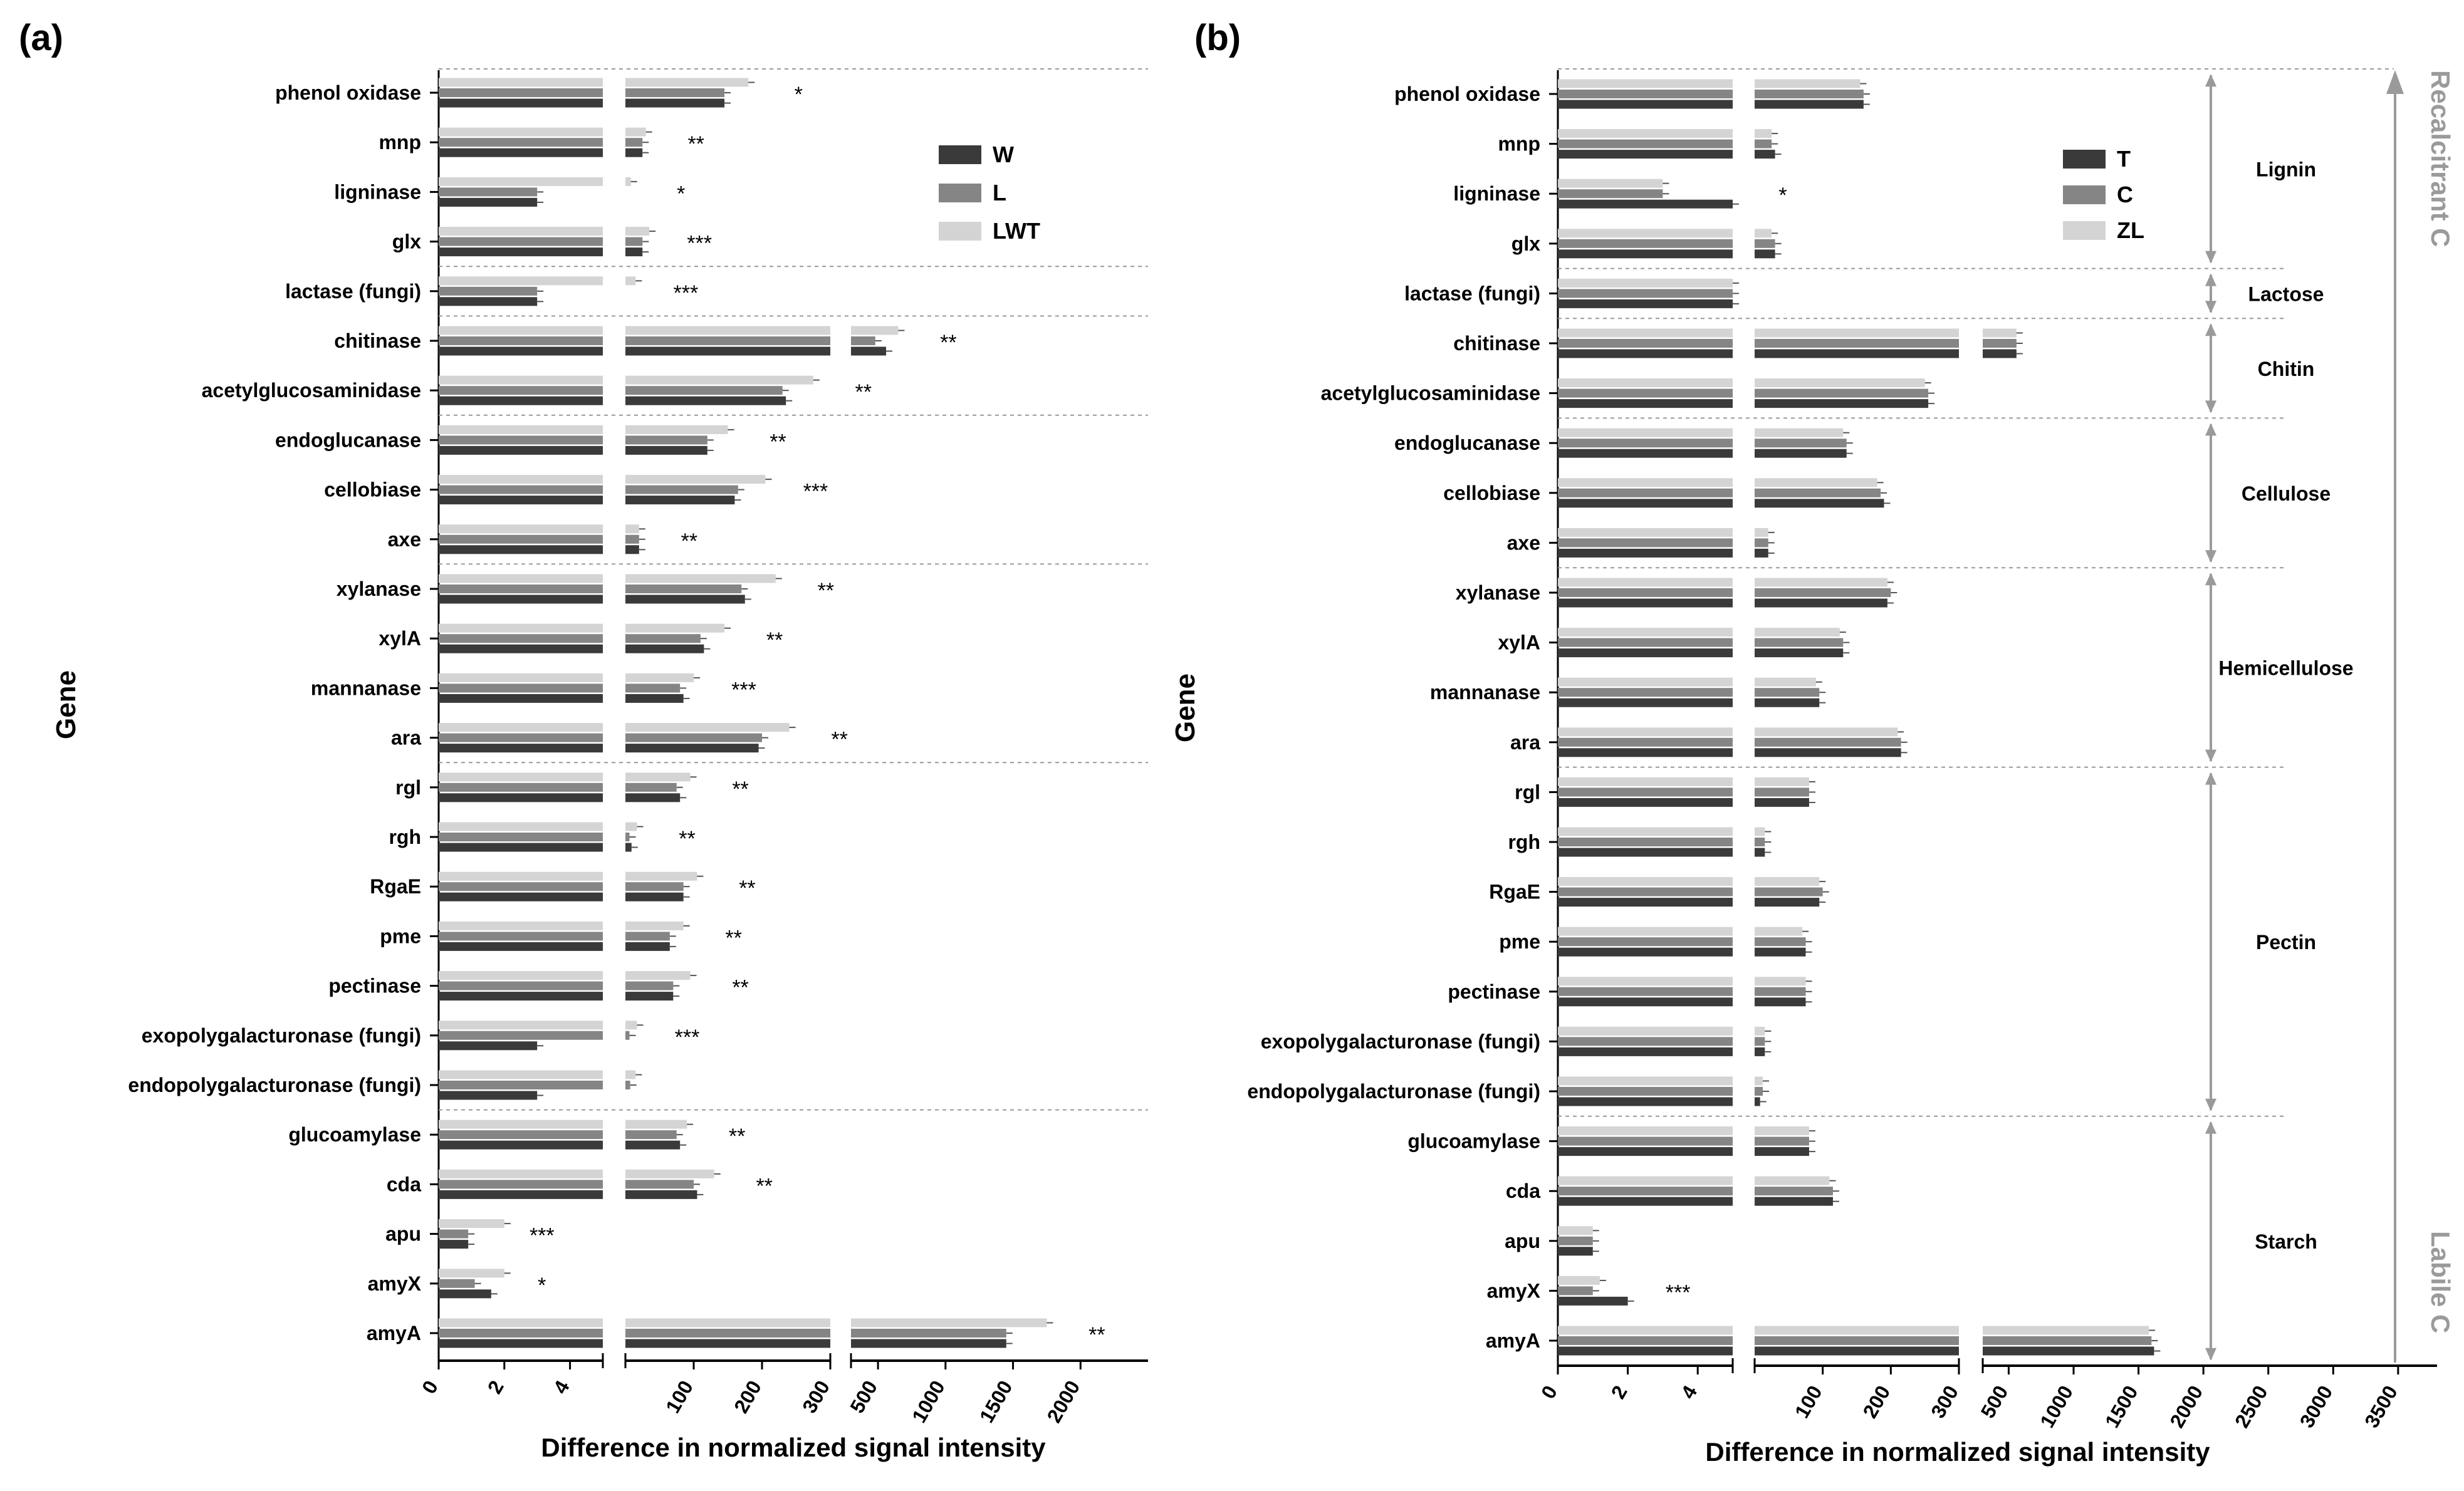 The image size is (2464, 1491). Describe the element at coordinates (406, 738) in the screenshot. I see `category-label: ara` at that location.